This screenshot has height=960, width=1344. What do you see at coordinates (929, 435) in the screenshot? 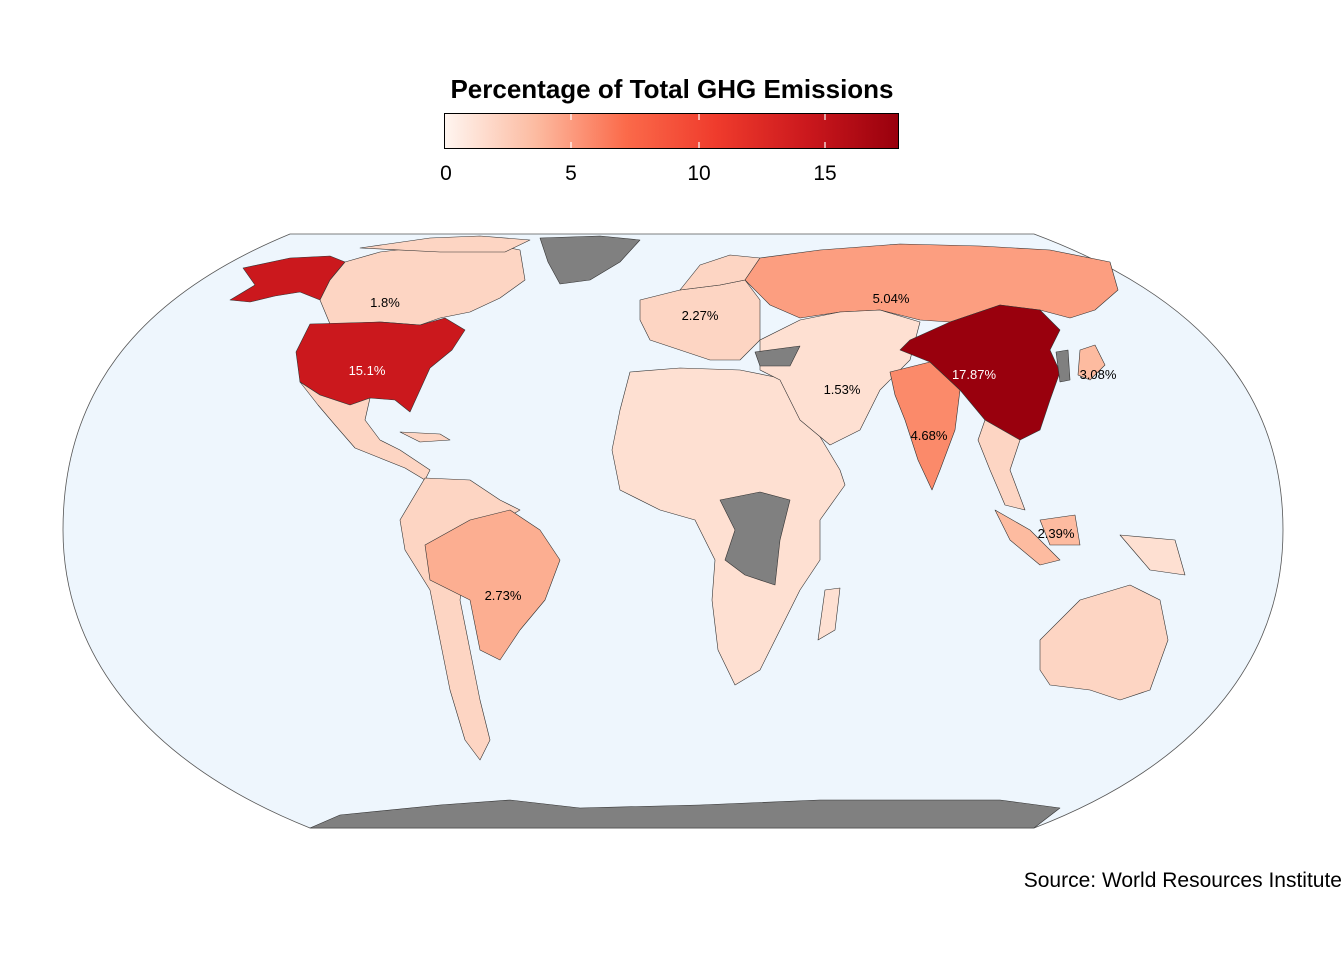
I see `label-india: 4.68%` at bounding box center [929, 435].